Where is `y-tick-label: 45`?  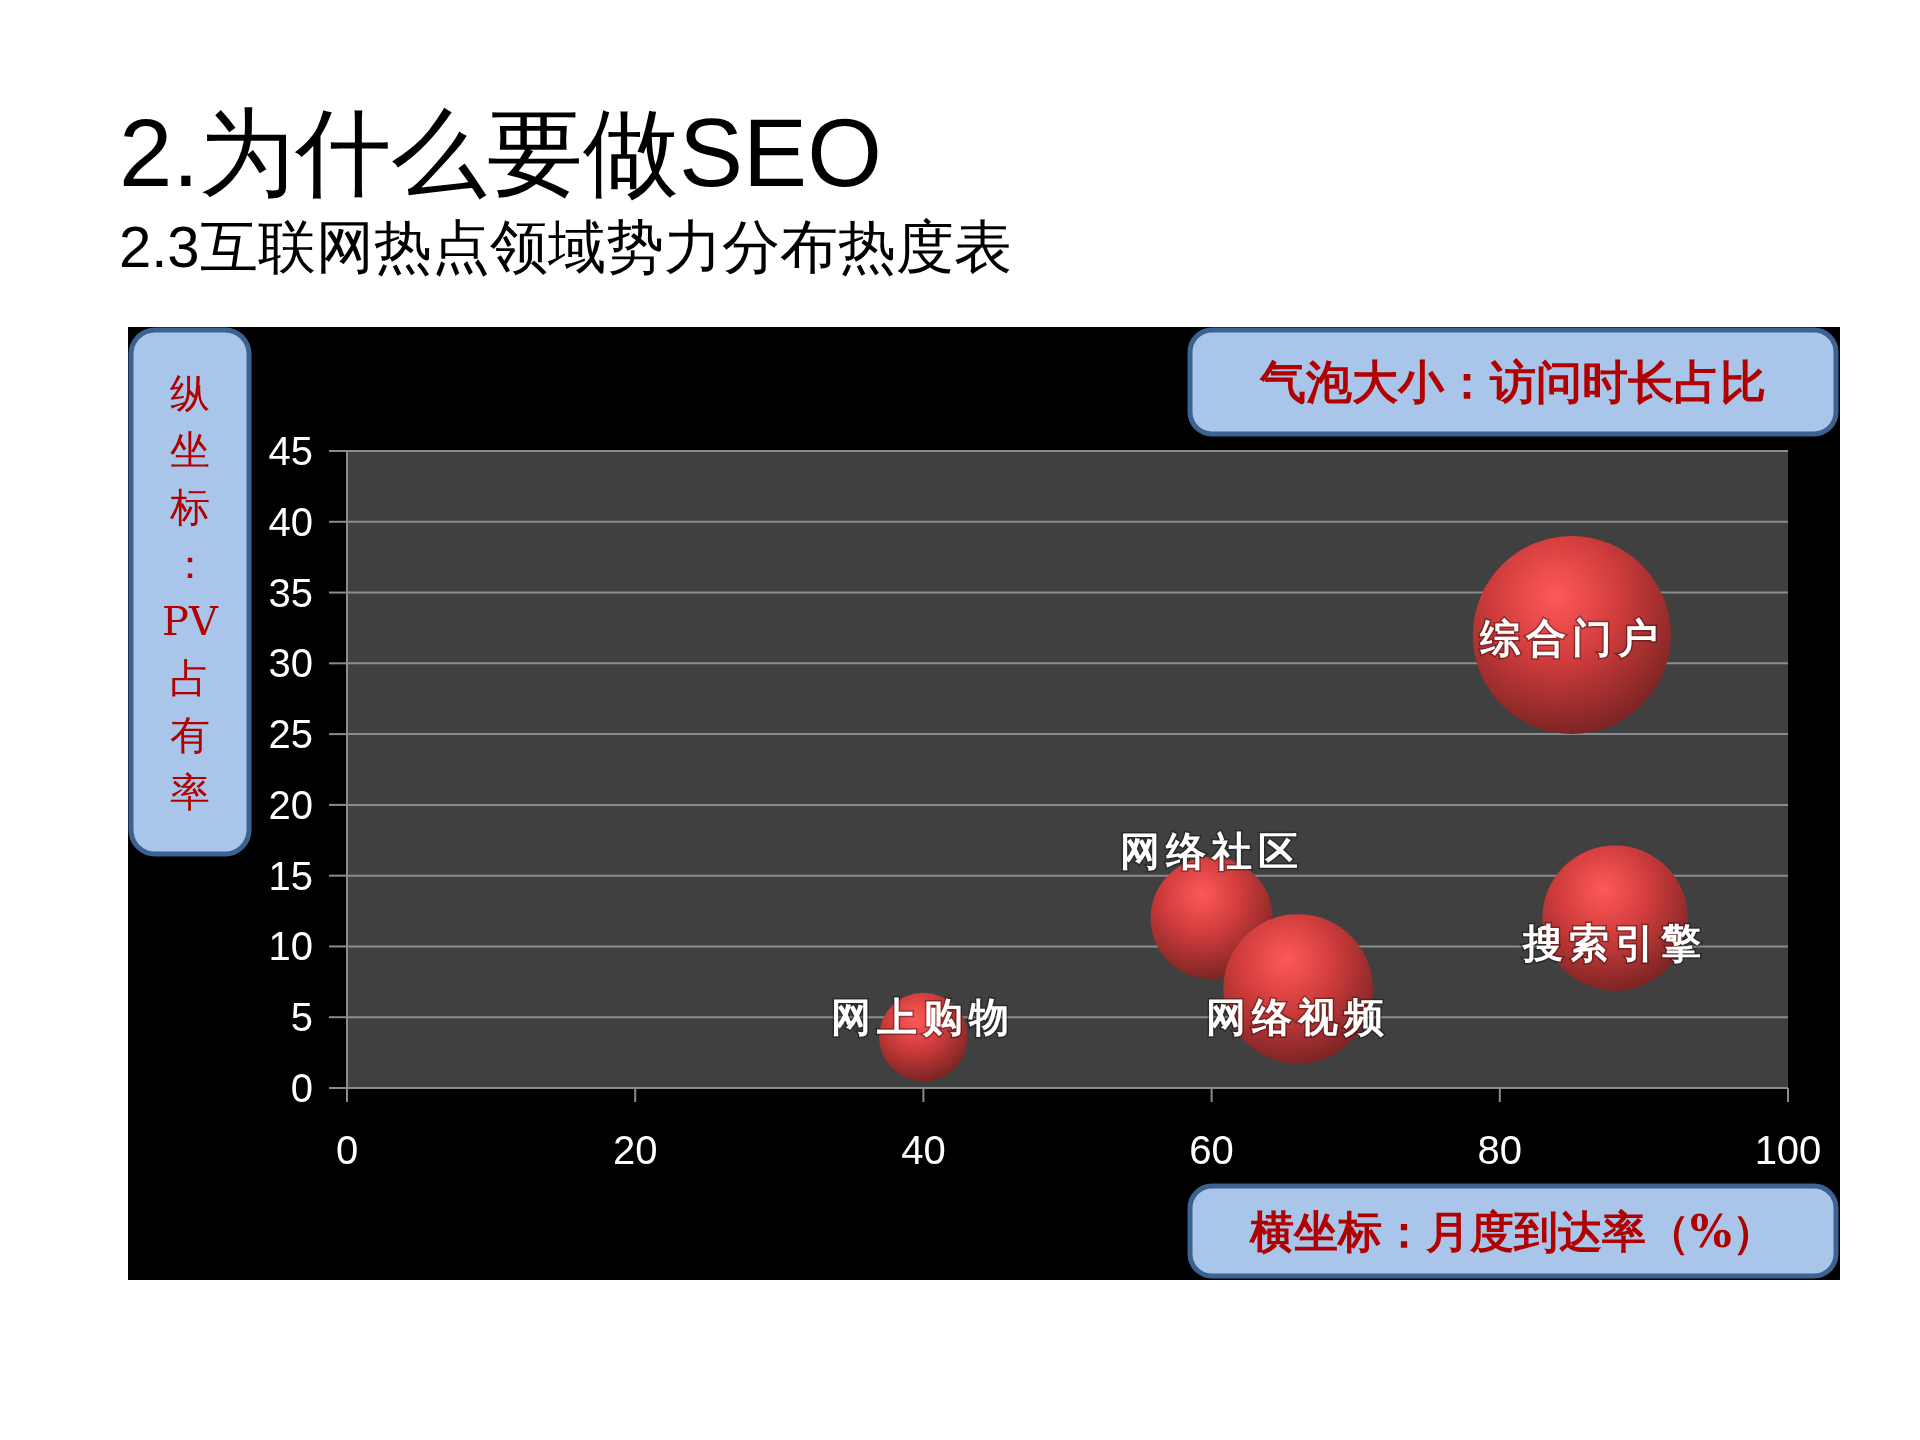
y-tick-label: 45 is located at coordinates (290, 451).